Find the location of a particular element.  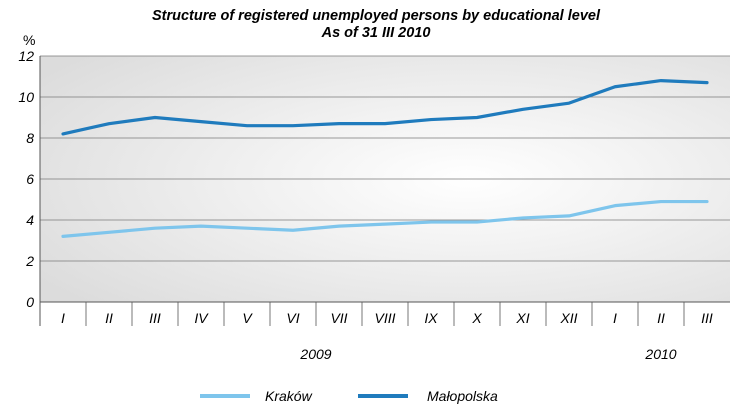

x-axis-ticks: I II III IV V VI VII VIII IX X XI XII I II III is located at coordinates (387, 318).